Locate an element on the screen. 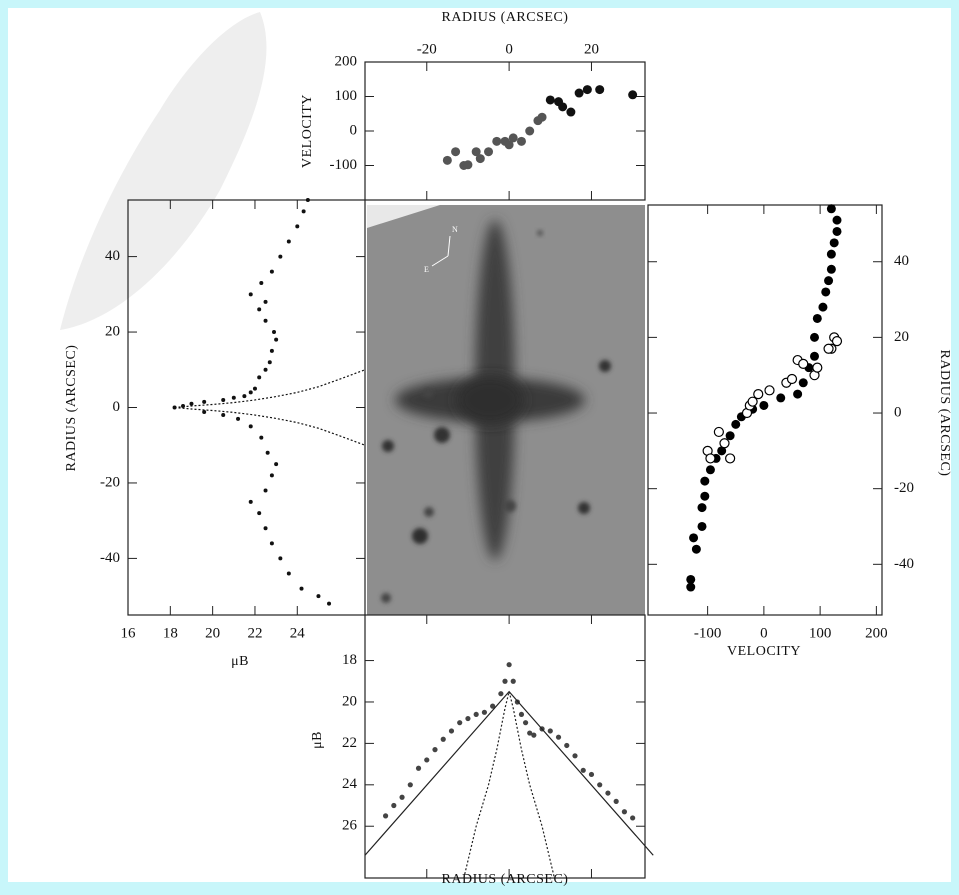 This screenshot has width=959, height=895. x-tick-label: 20 is located at coordinates (591, 49).